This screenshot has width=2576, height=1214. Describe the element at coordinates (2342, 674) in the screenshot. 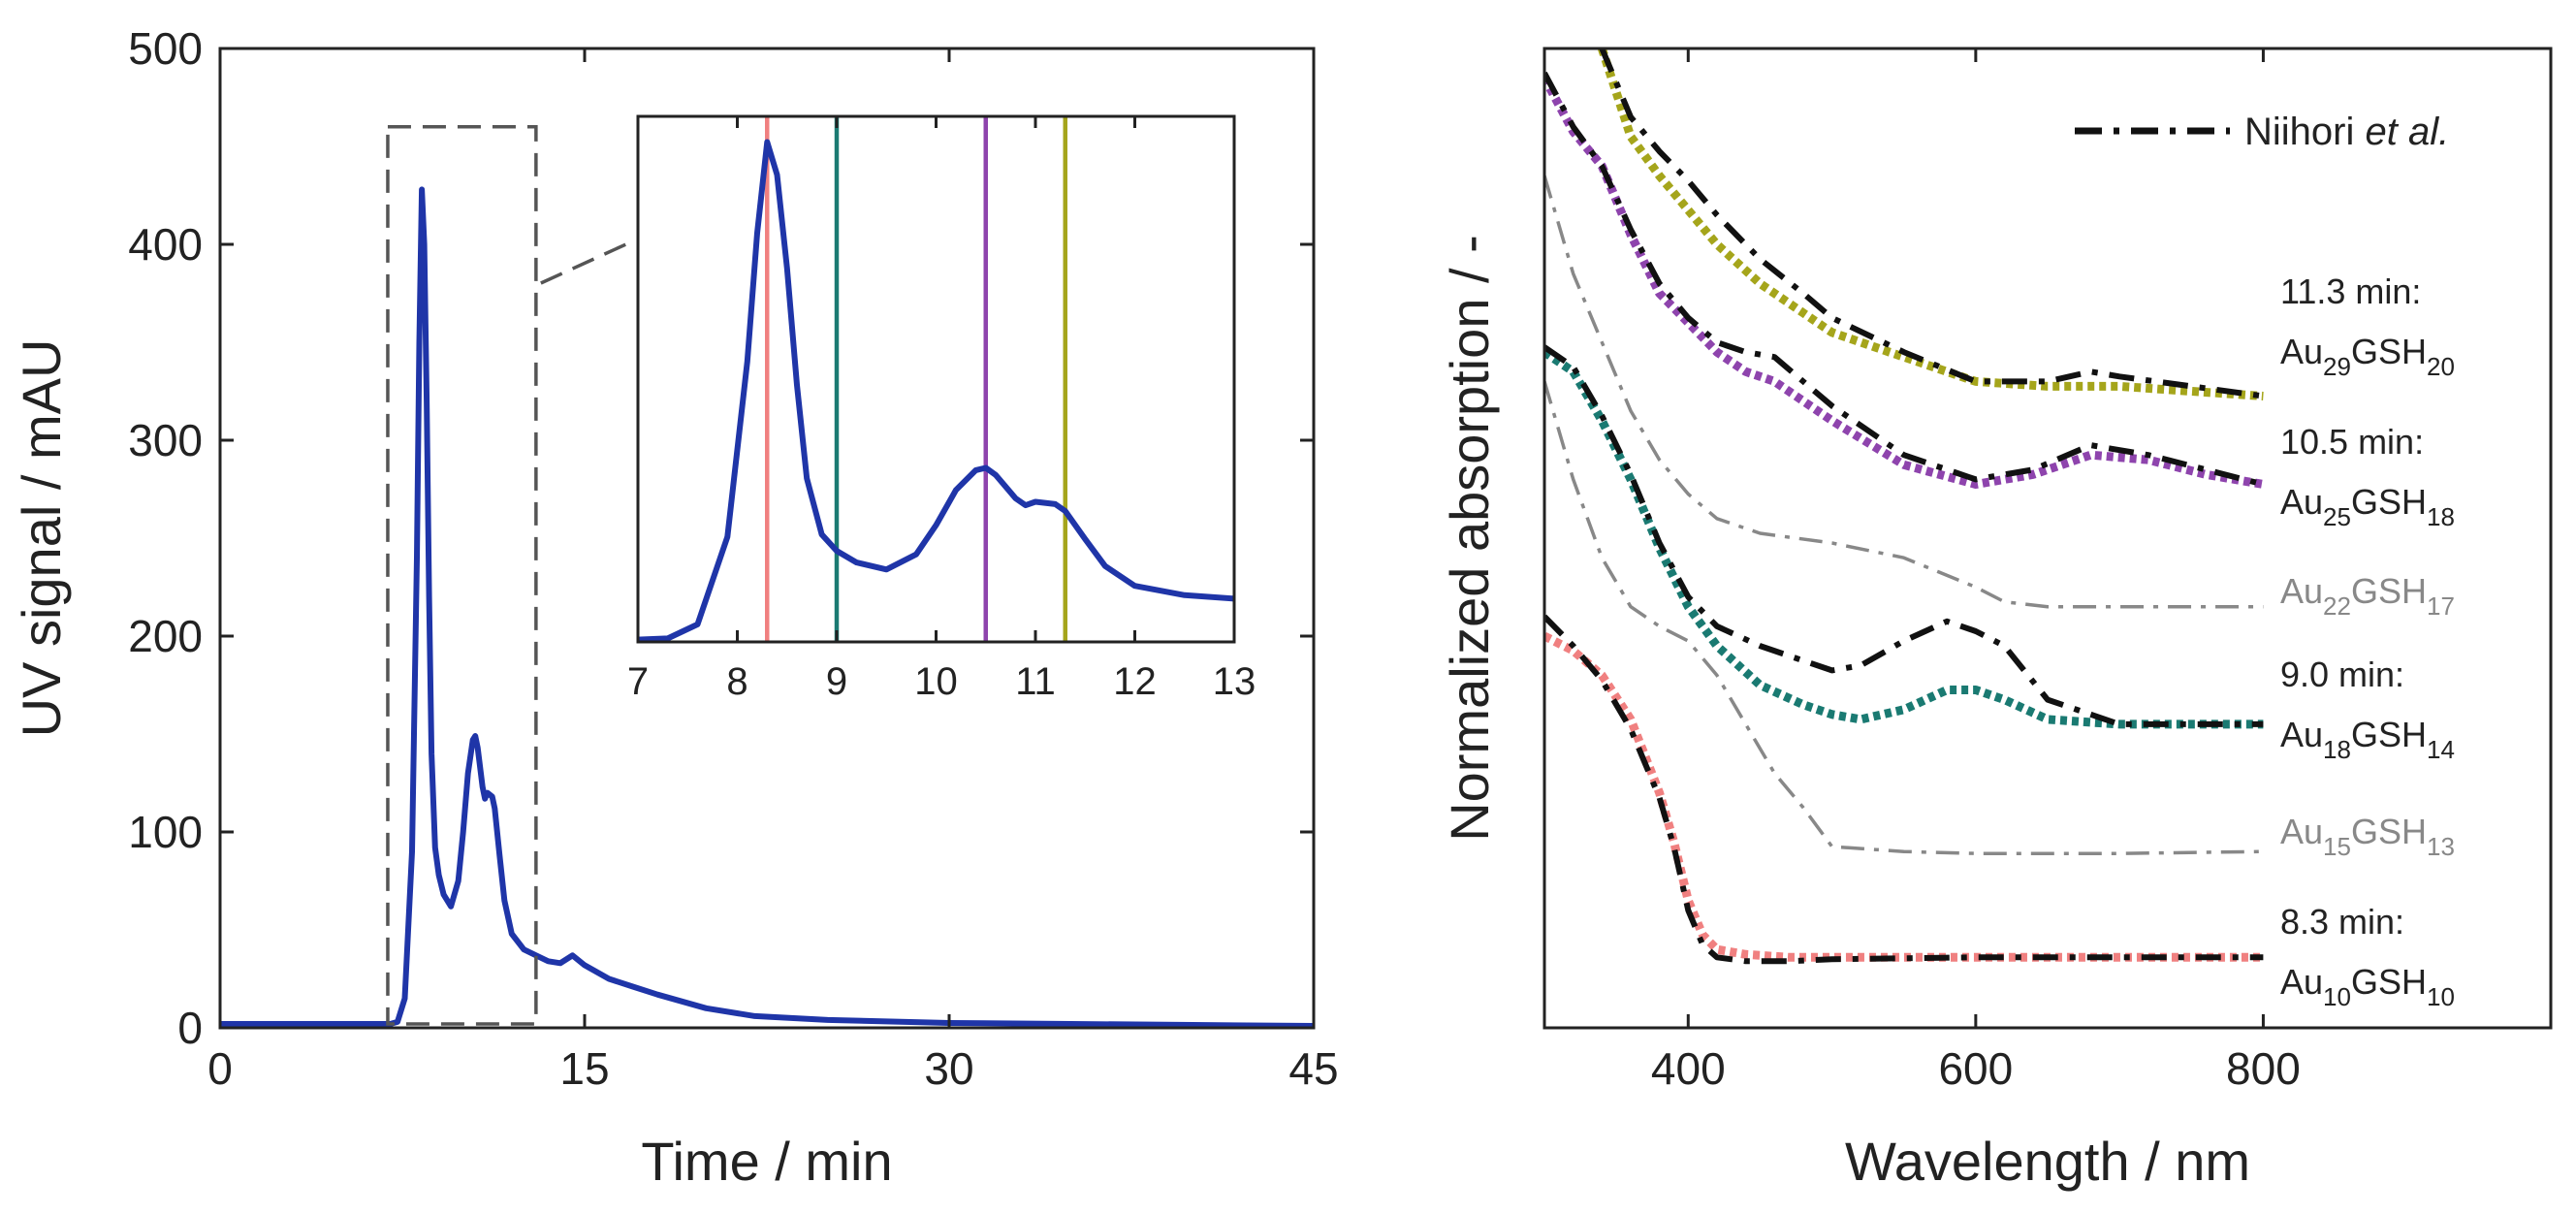

I see `annotation-time-label: 9.0 min:` at that location.